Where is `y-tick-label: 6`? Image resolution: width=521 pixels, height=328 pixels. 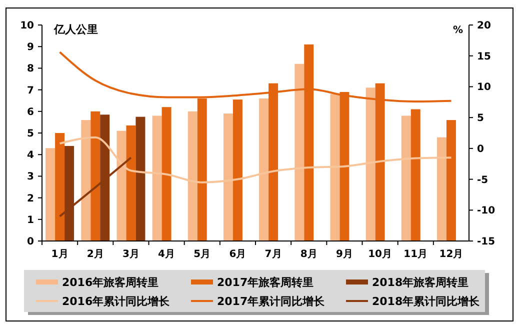 y-tick-label: 6 is located at coordinates (30, 112).